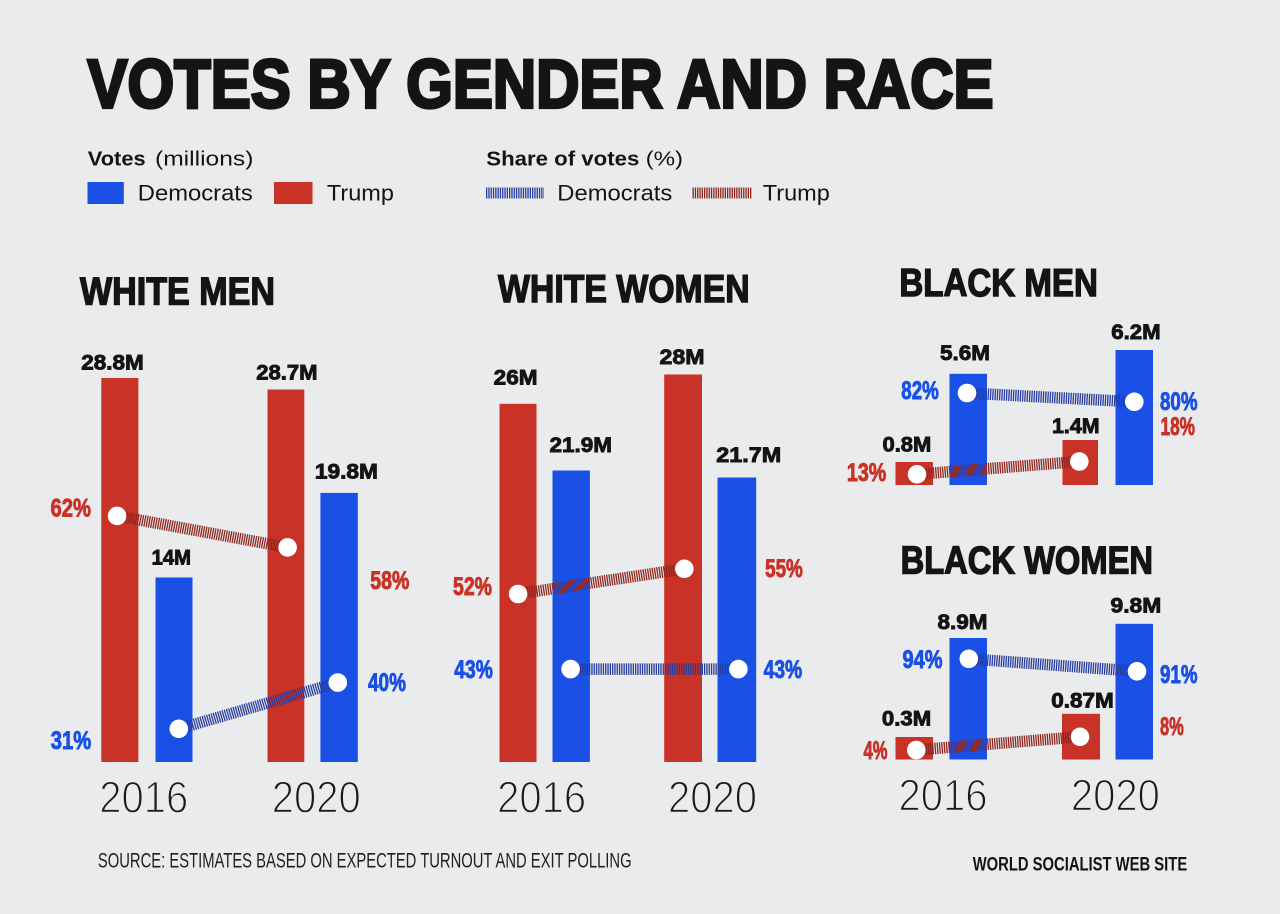  I want to click on svg-text: 14M, so click(171, 557).